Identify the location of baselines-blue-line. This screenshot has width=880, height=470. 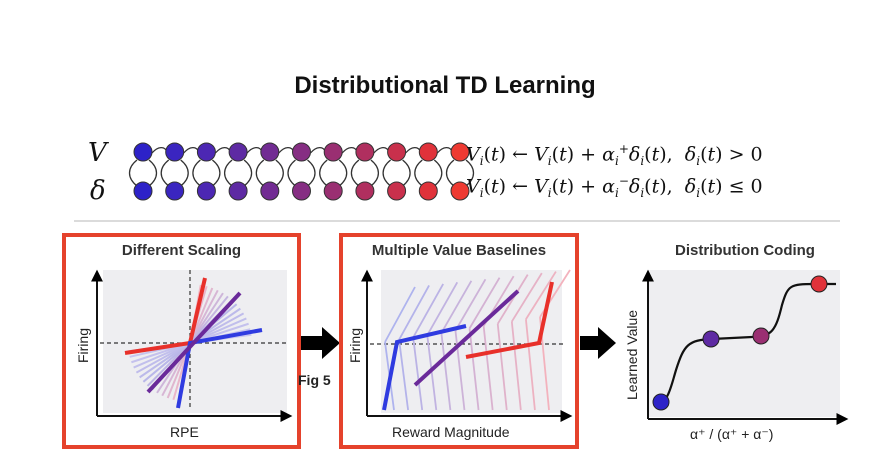
(424, 367).